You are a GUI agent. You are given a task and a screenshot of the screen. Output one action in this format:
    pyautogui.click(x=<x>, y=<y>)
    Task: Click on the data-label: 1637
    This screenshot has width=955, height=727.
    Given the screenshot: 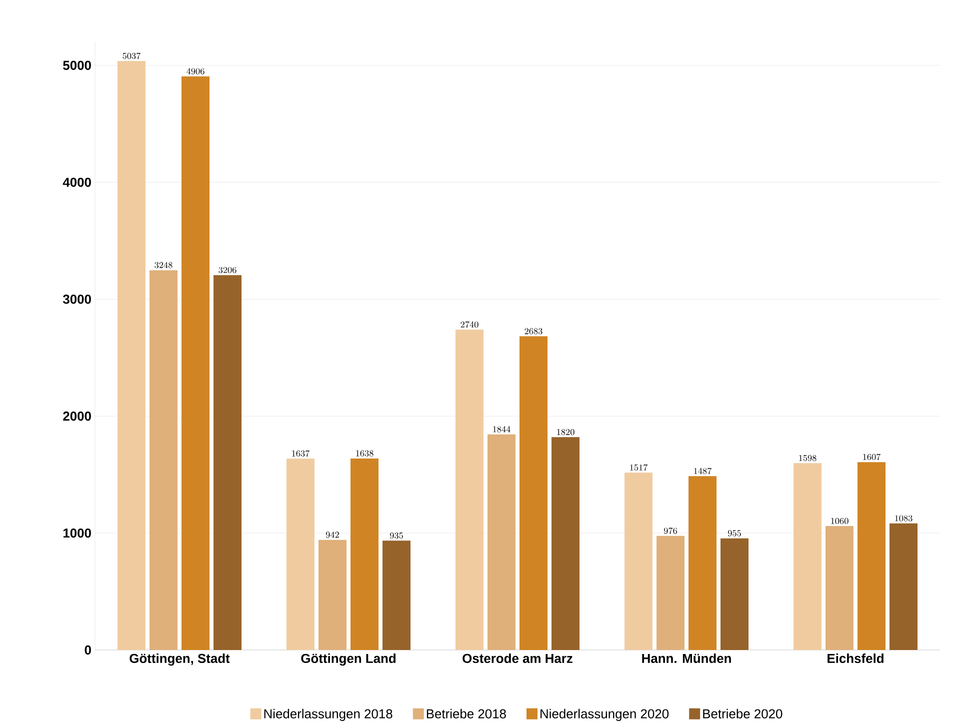 What is the action you would take?
    pyautogui.click(x=301, y=453)
    